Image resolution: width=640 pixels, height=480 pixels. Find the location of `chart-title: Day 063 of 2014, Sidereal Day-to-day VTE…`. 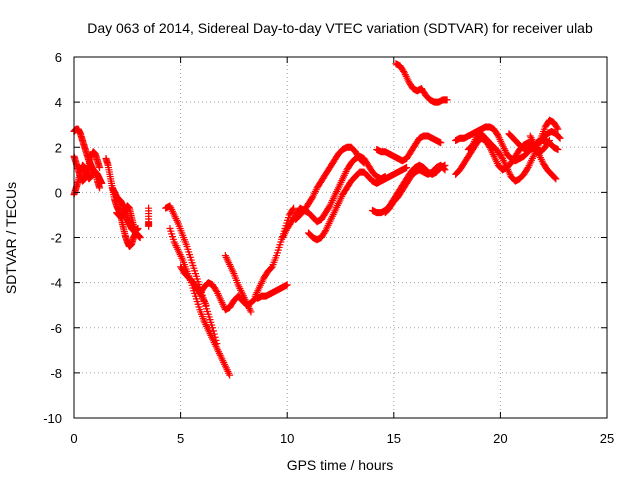

chart-title: Day 063 of 2014, Sidereal Day-to-day VTE… is located at coordinates (340, 28).